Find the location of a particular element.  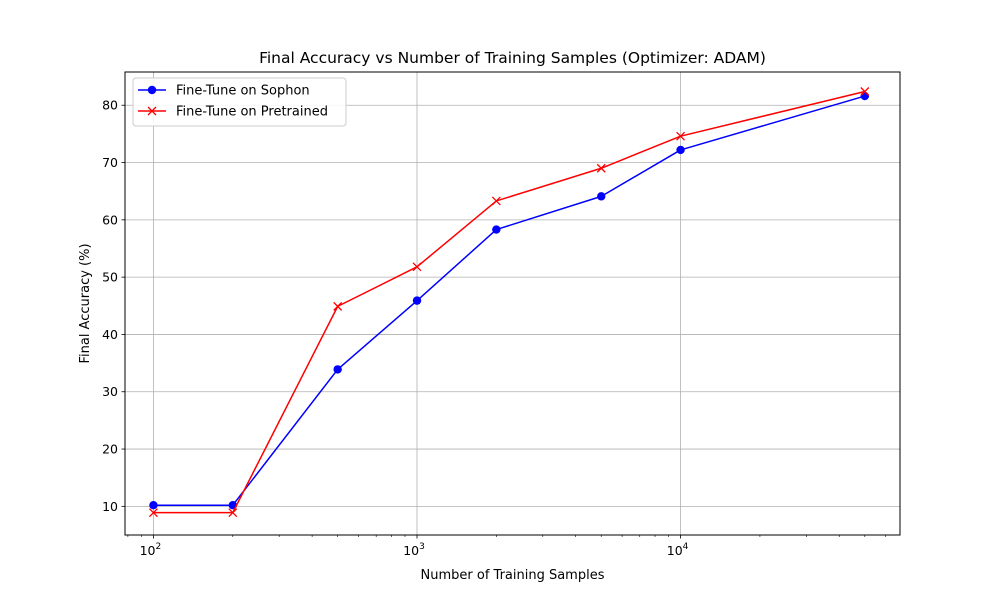

x-tick-label: 10² is located at coordinates (151, 550).